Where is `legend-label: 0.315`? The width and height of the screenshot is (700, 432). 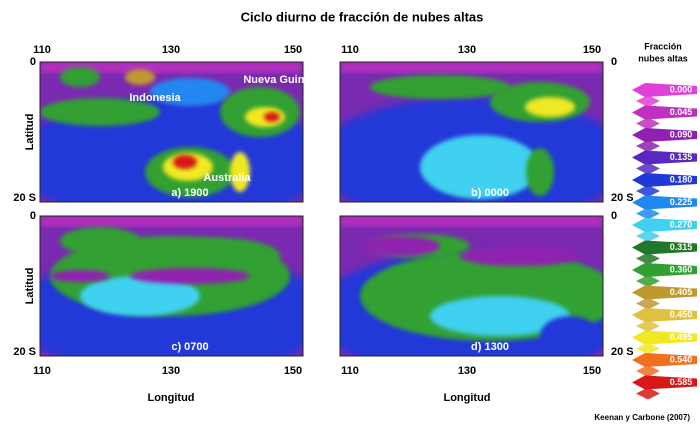 legend-label: 0.315 is located at coordinates (681, 247).